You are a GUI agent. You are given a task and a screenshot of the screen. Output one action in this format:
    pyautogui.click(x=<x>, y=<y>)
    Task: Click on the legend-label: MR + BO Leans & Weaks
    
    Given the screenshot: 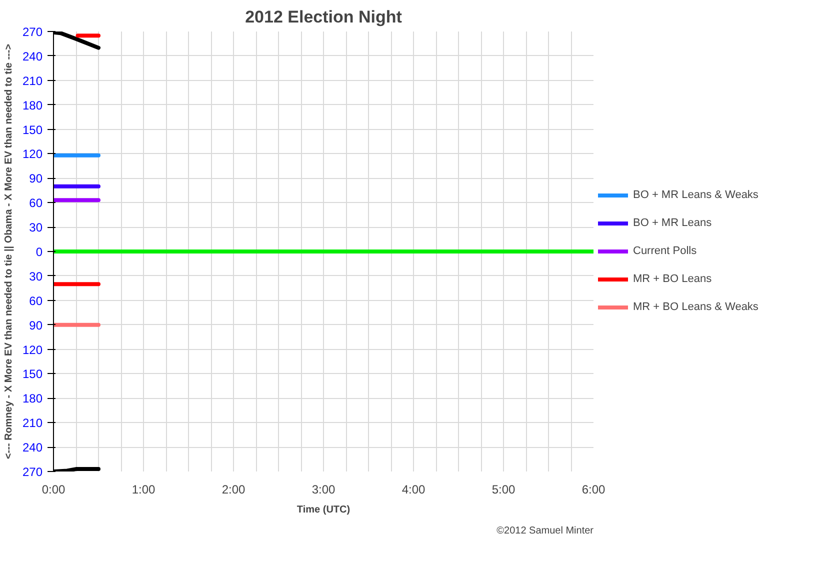 What is the action you would take?
    pyautogui.click(x=695, y=307)
    